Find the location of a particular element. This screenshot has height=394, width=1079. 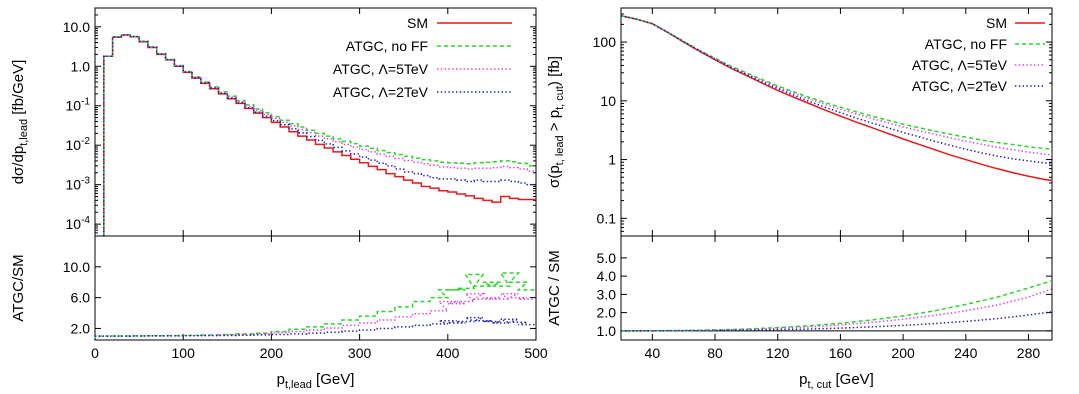

y-tick-label: 3.0 is located at coordinates (607, 294).